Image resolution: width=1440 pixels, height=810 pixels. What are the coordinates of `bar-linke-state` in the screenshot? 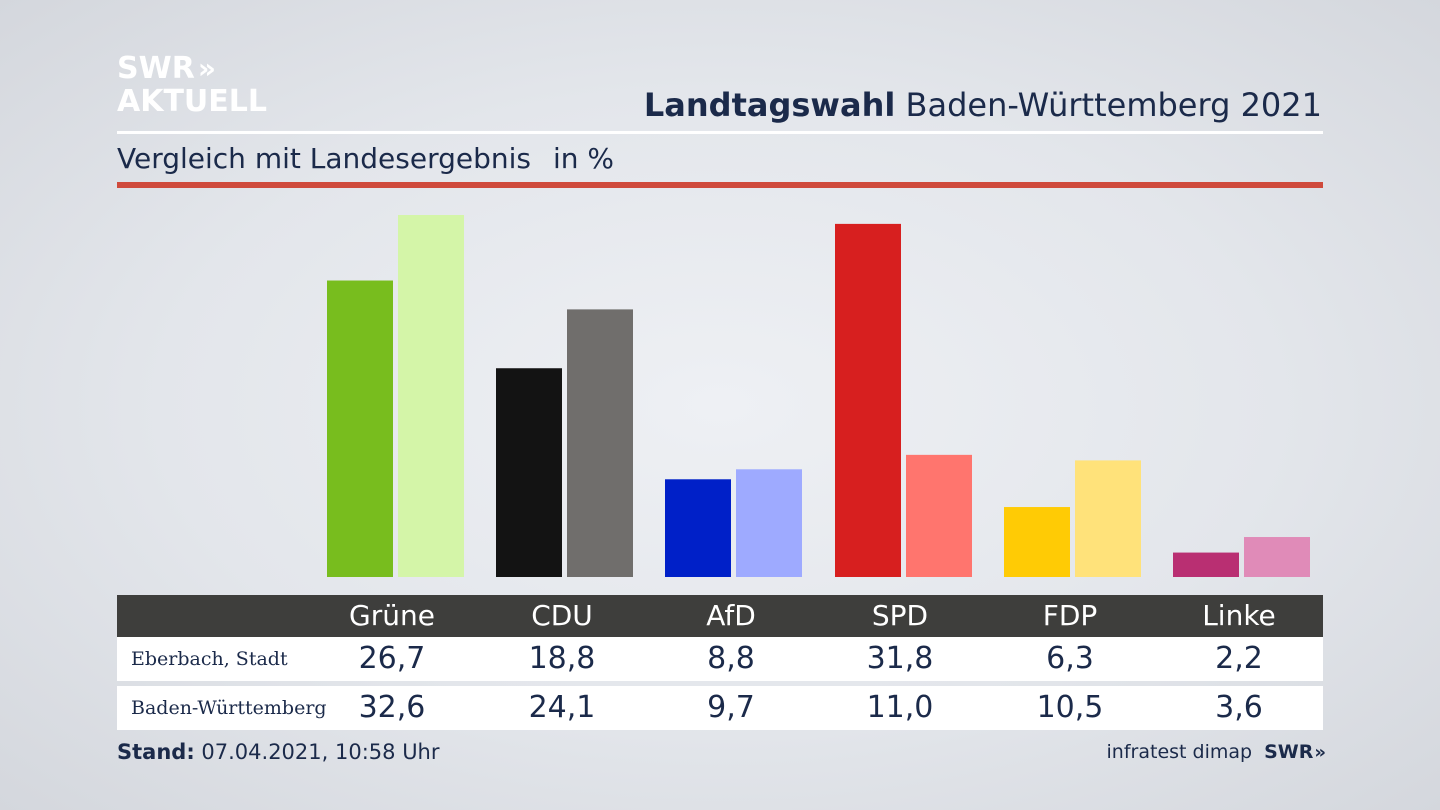 It's located at (1277, 557).